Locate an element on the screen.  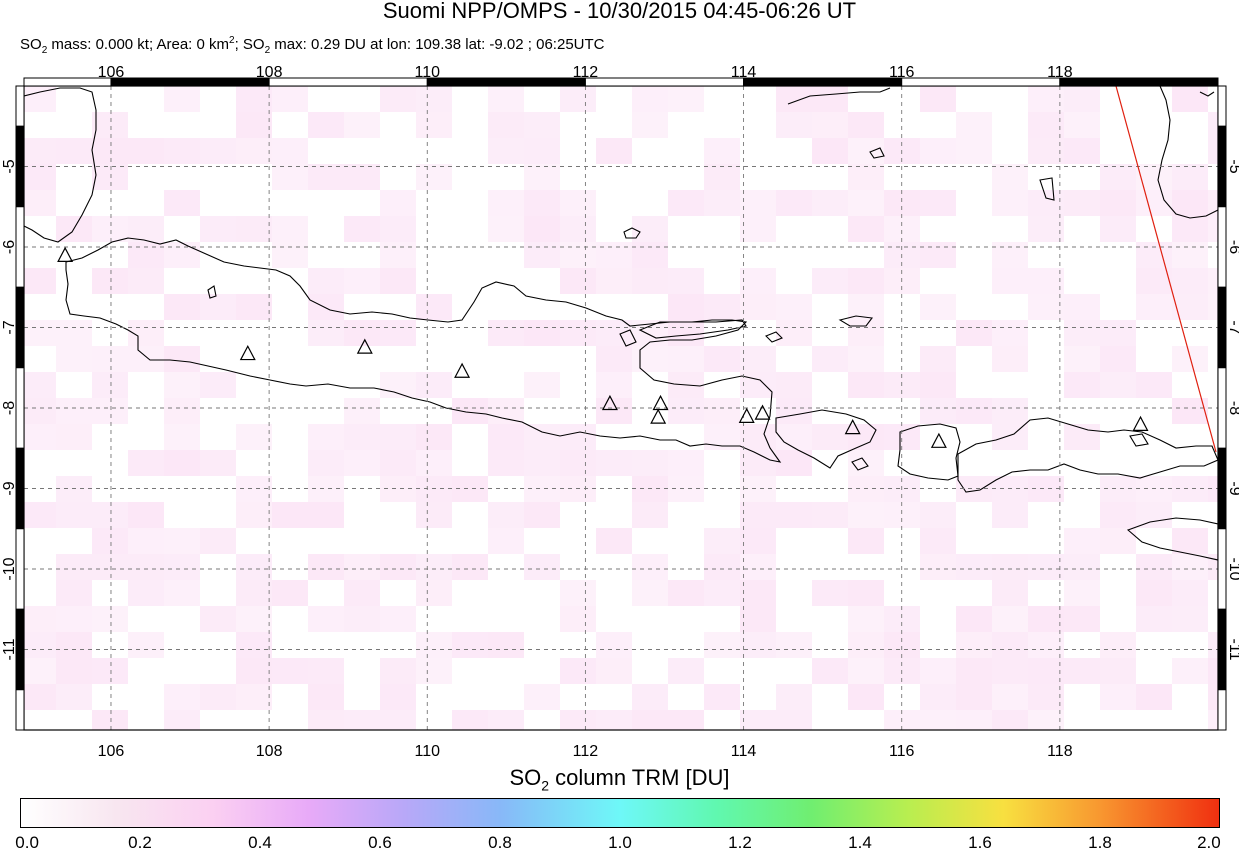
lon-tick-bottom: 114 is located at coordinates (744, 751).